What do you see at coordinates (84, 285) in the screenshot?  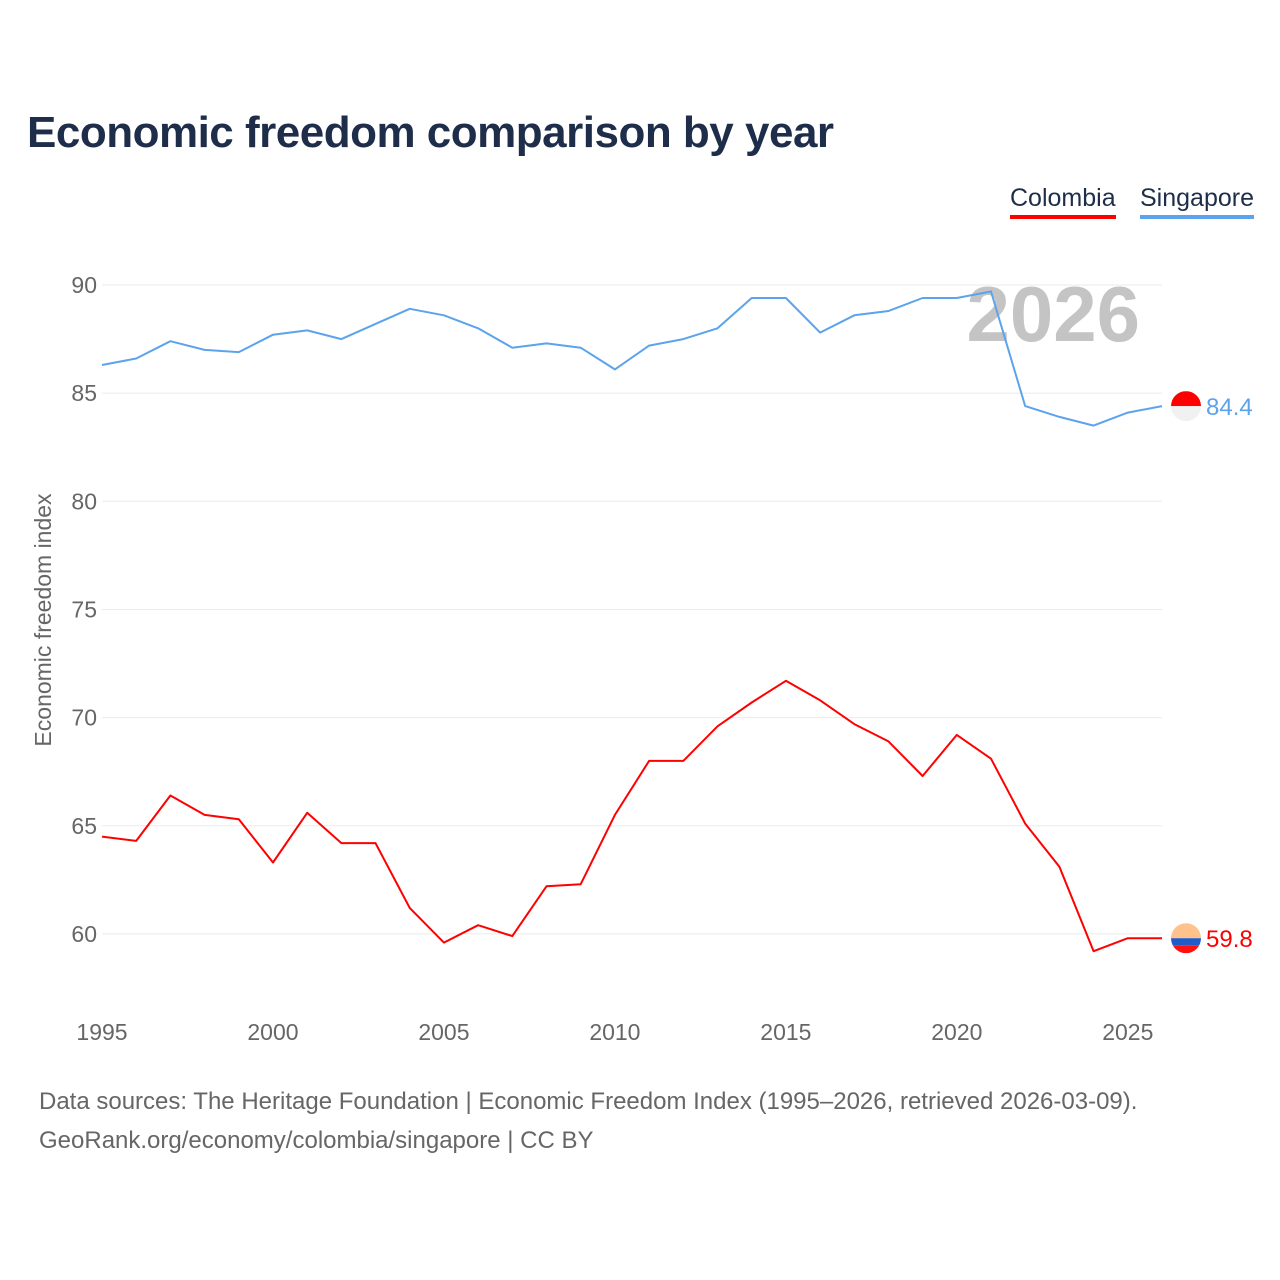 I see `y-tick-label: 90` at bounding box center [84, 285].